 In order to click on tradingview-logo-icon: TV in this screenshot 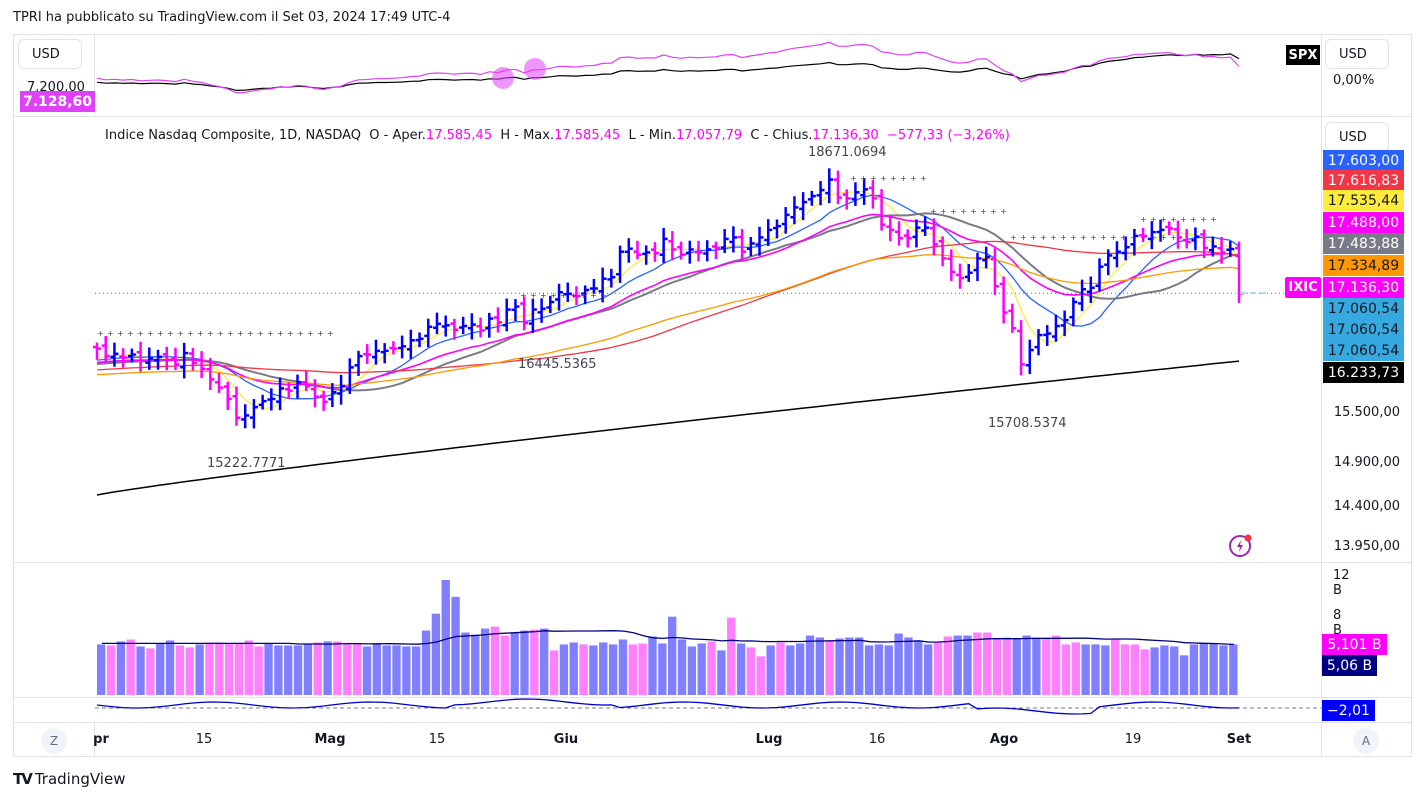, I will do `click(23, 779)`.